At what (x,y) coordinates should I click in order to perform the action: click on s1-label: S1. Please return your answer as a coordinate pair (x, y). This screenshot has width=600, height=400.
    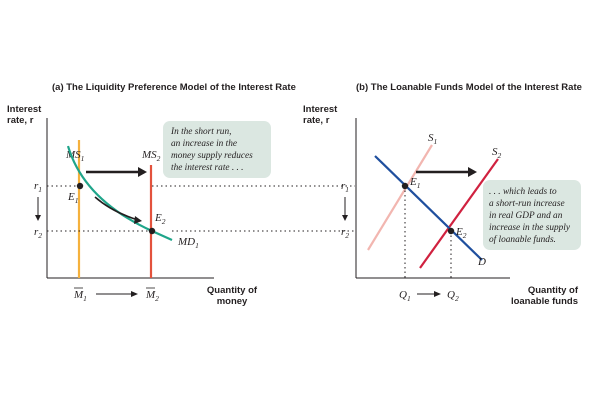
    Looking at the image, I should click on (432, 139).